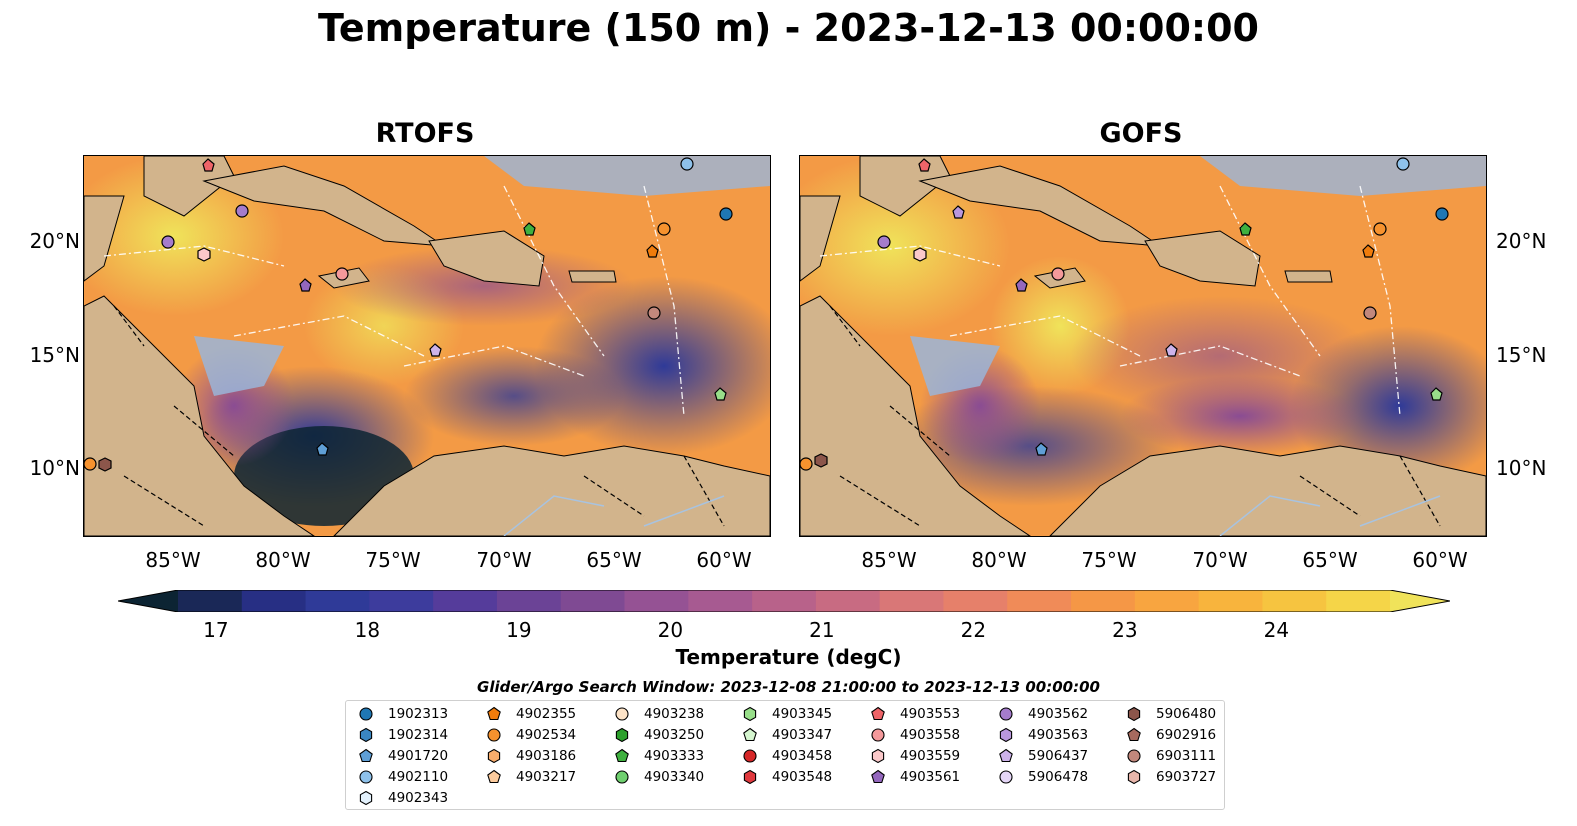  What do you see at coordinates (930, 777) in the screenshot?
I see `legend-label: 4903561` at bounding box center [930, 777].